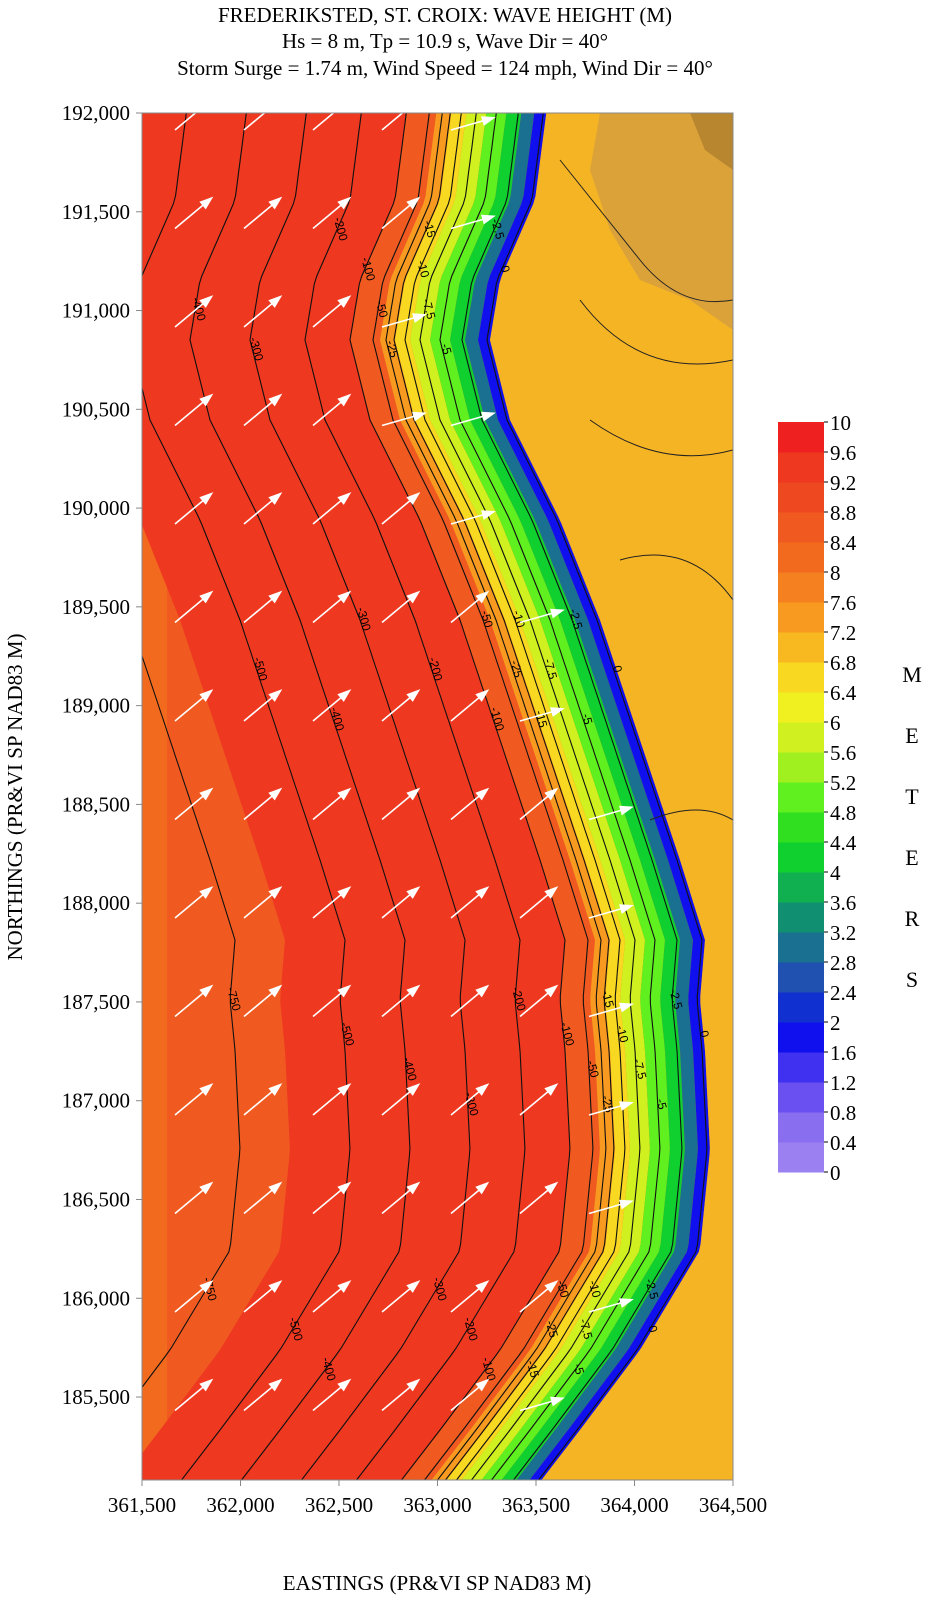  Describe the element at coordinates (843, 543) in the screenshot. I see `colorbar-tick-label: 8.4` at that location.